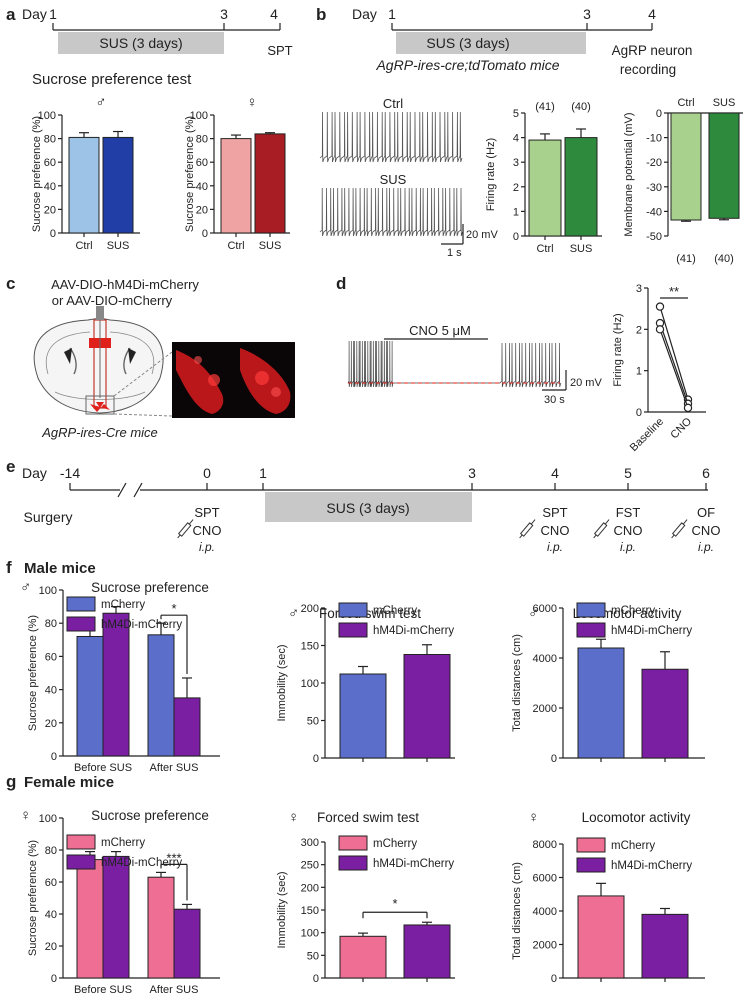 The image size is (747, 1005). What do you see at coordinates (310, 843) in the screenshot?
I see `y-tick-label: 300` at bounding box center [310, 843].